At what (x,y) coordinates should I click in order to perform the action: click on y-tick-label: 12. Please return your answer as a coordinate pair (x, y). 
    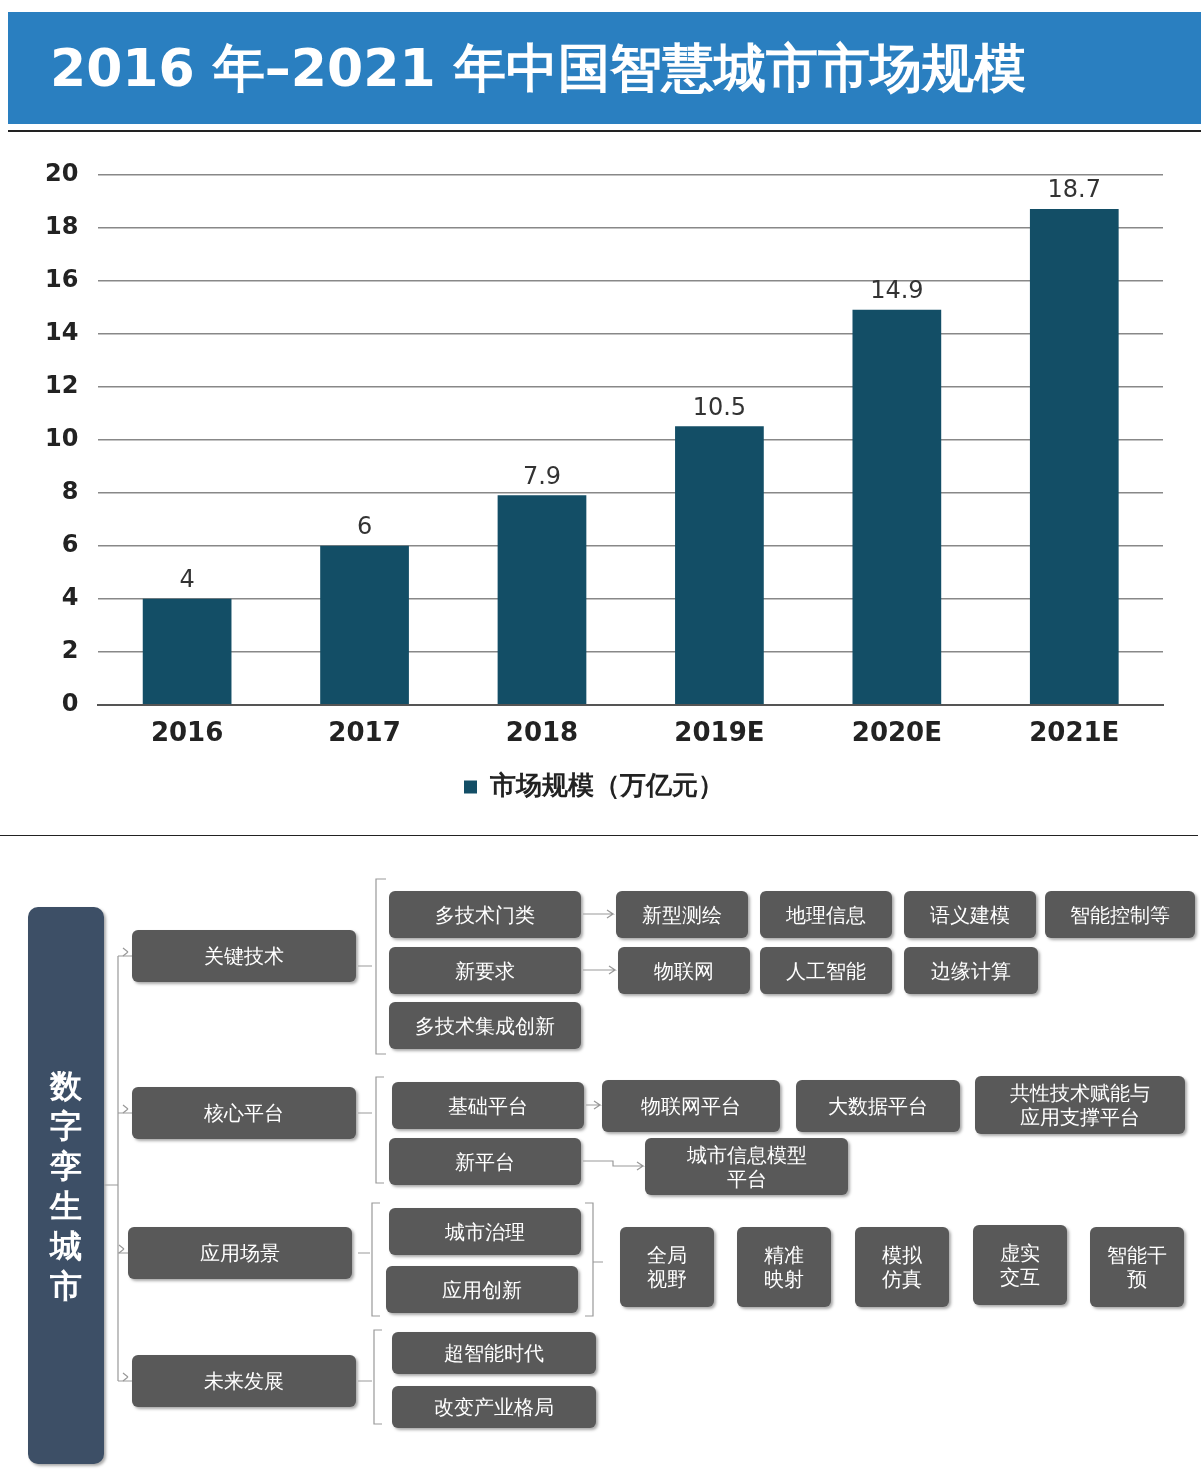
    Looking at the image, I should click on (61, 384).